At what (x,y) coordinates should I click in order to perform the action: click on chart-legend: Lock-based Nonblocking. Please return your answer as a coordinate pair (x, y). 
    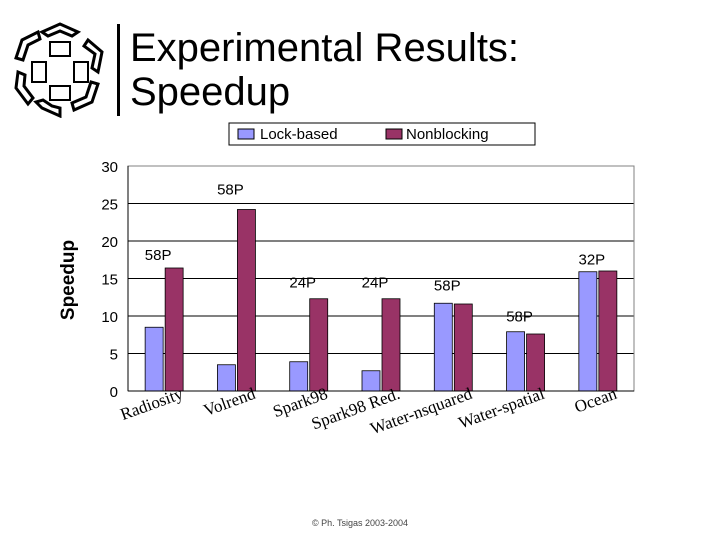
    Looking at the image, I should click on (382, 134).